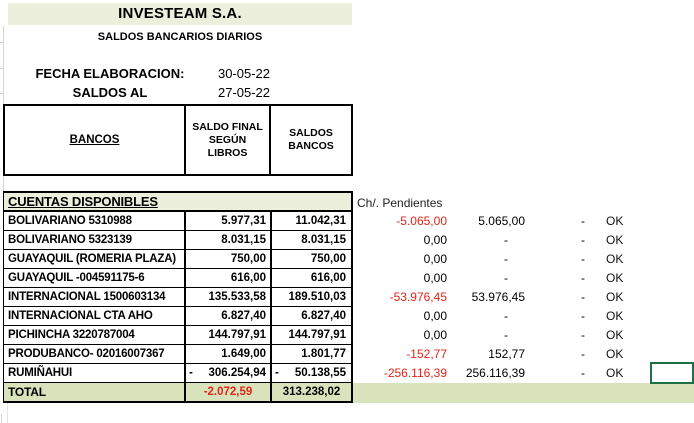 This screenshot has width=694, height=423. What do you see at coordinates (501, 221) in the screenshot?
I see `cheque-pendiente-cell: 5.065,00` at bounding box center [501, 221].